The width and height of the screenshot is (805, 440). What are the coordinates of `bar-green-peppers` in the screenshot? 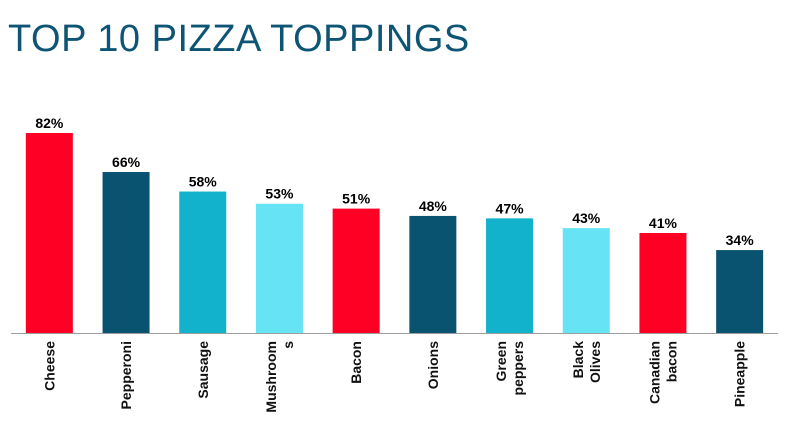 It's located at (510, 275).